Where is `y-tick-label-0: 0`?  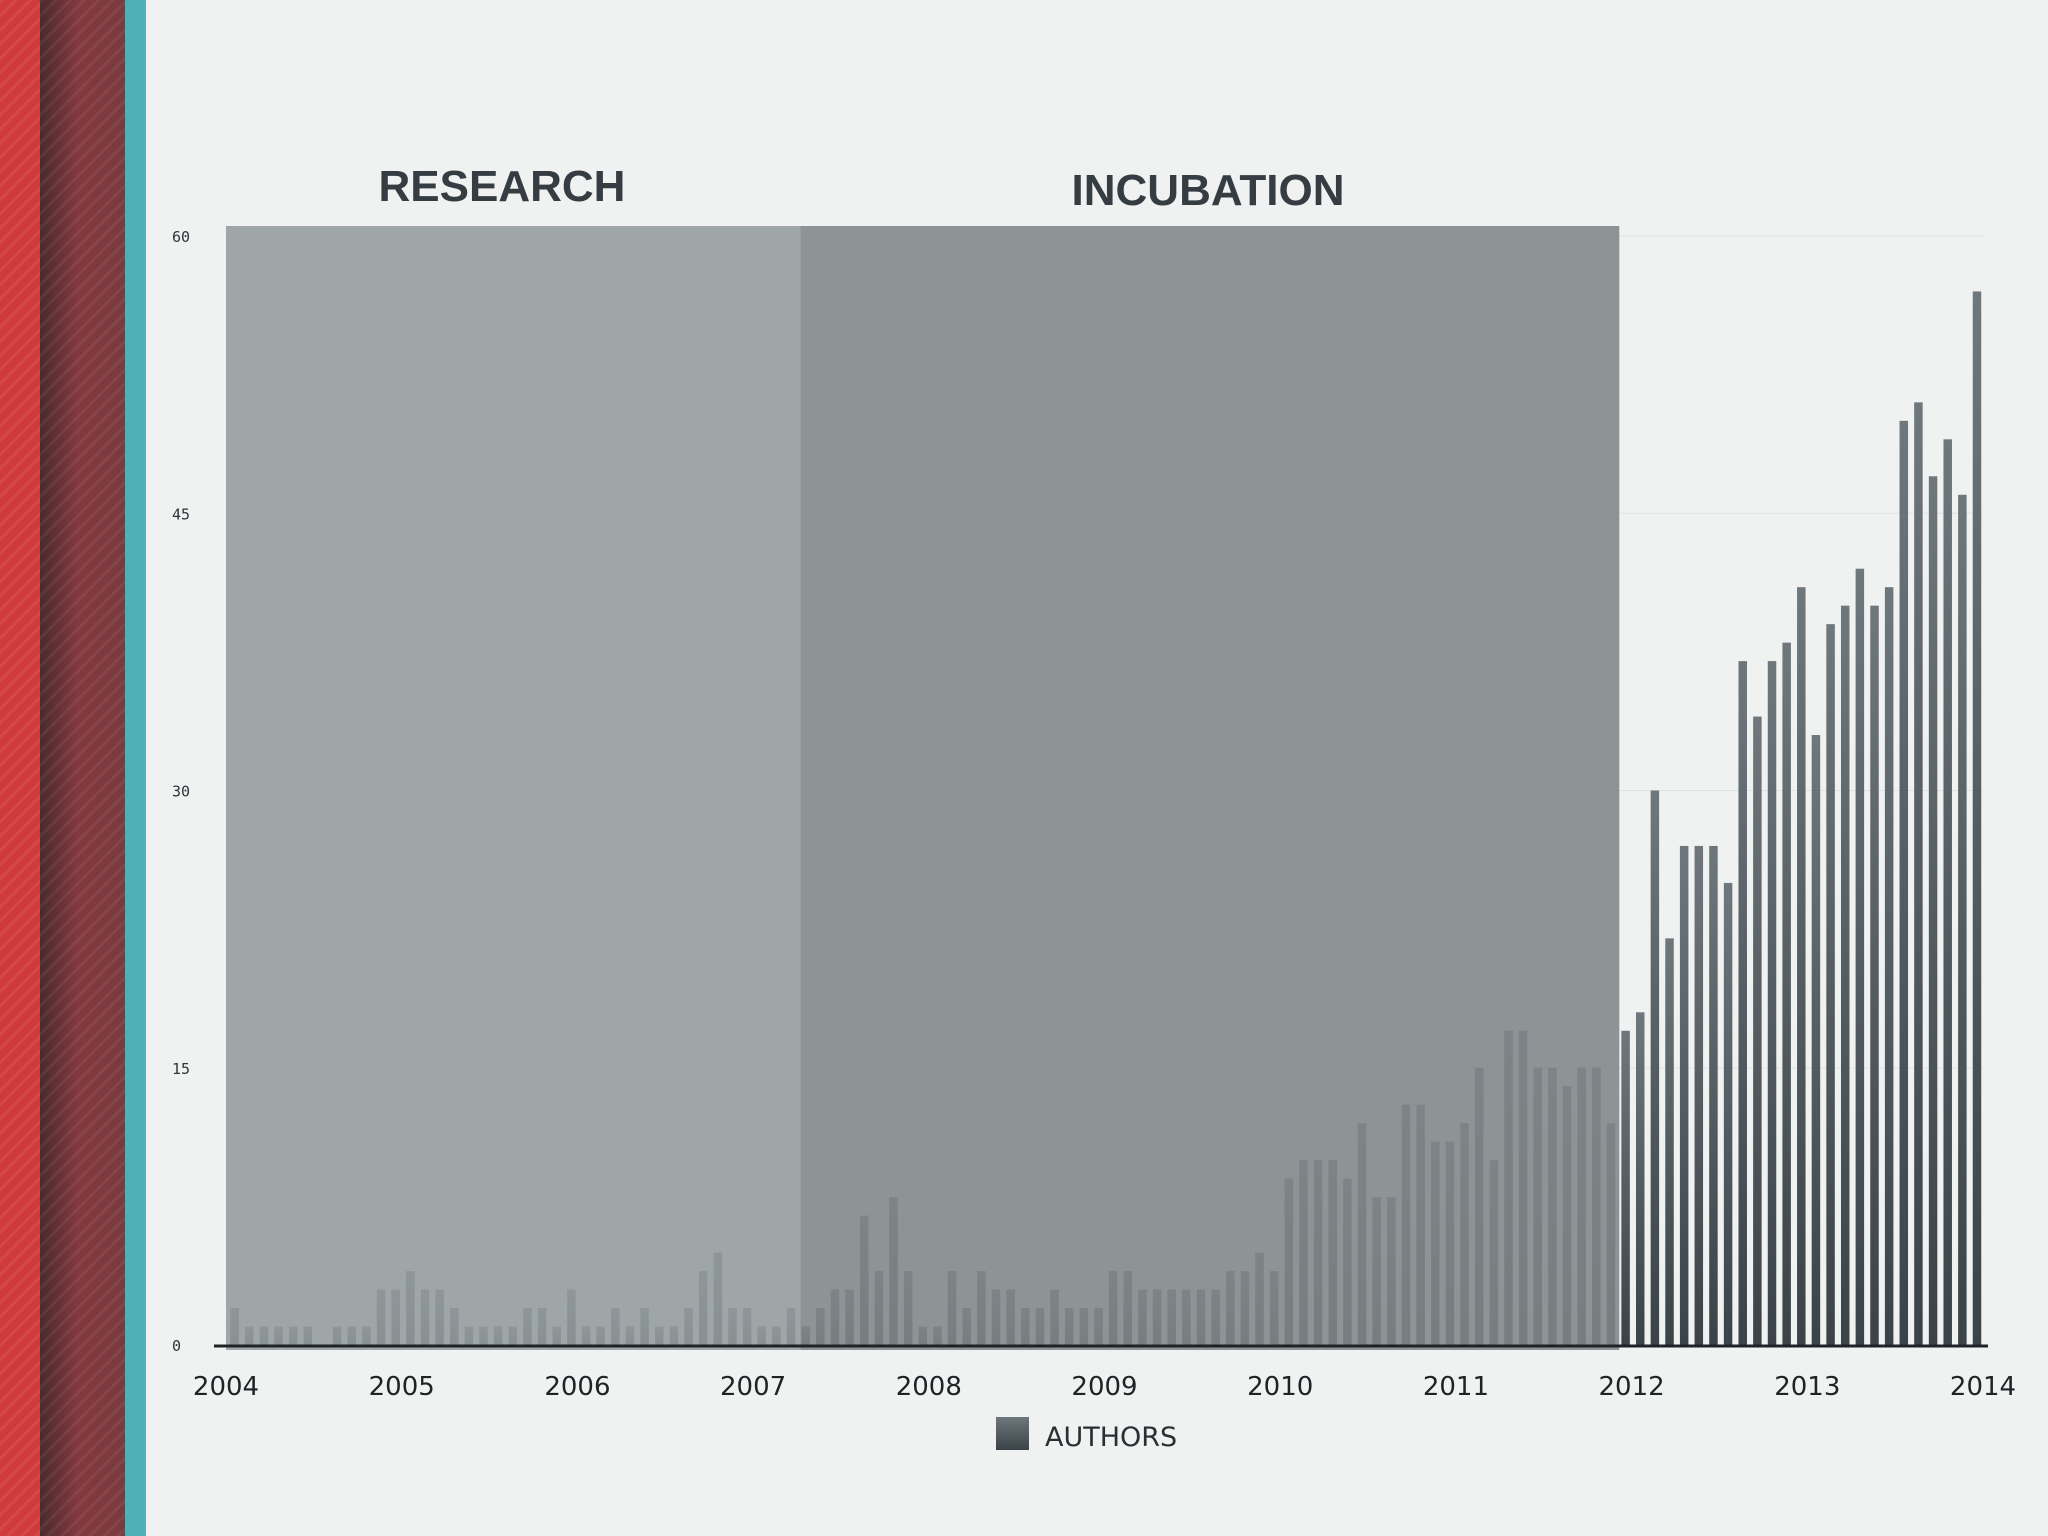
y-tick-label-0: 0 is located at coordinates (176, 1346).